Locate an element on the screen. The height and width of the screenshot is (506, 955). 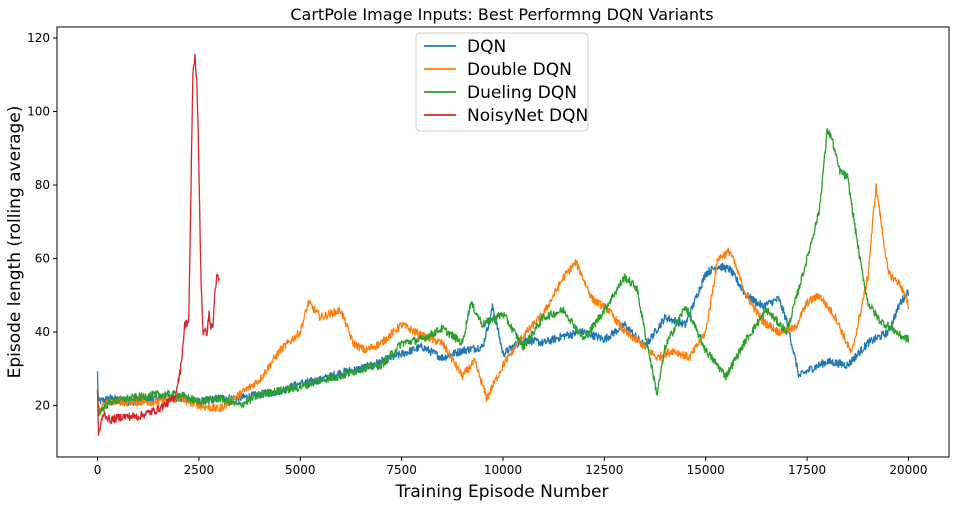
x-tick-label: 0 is located at coordinates (98, 470).